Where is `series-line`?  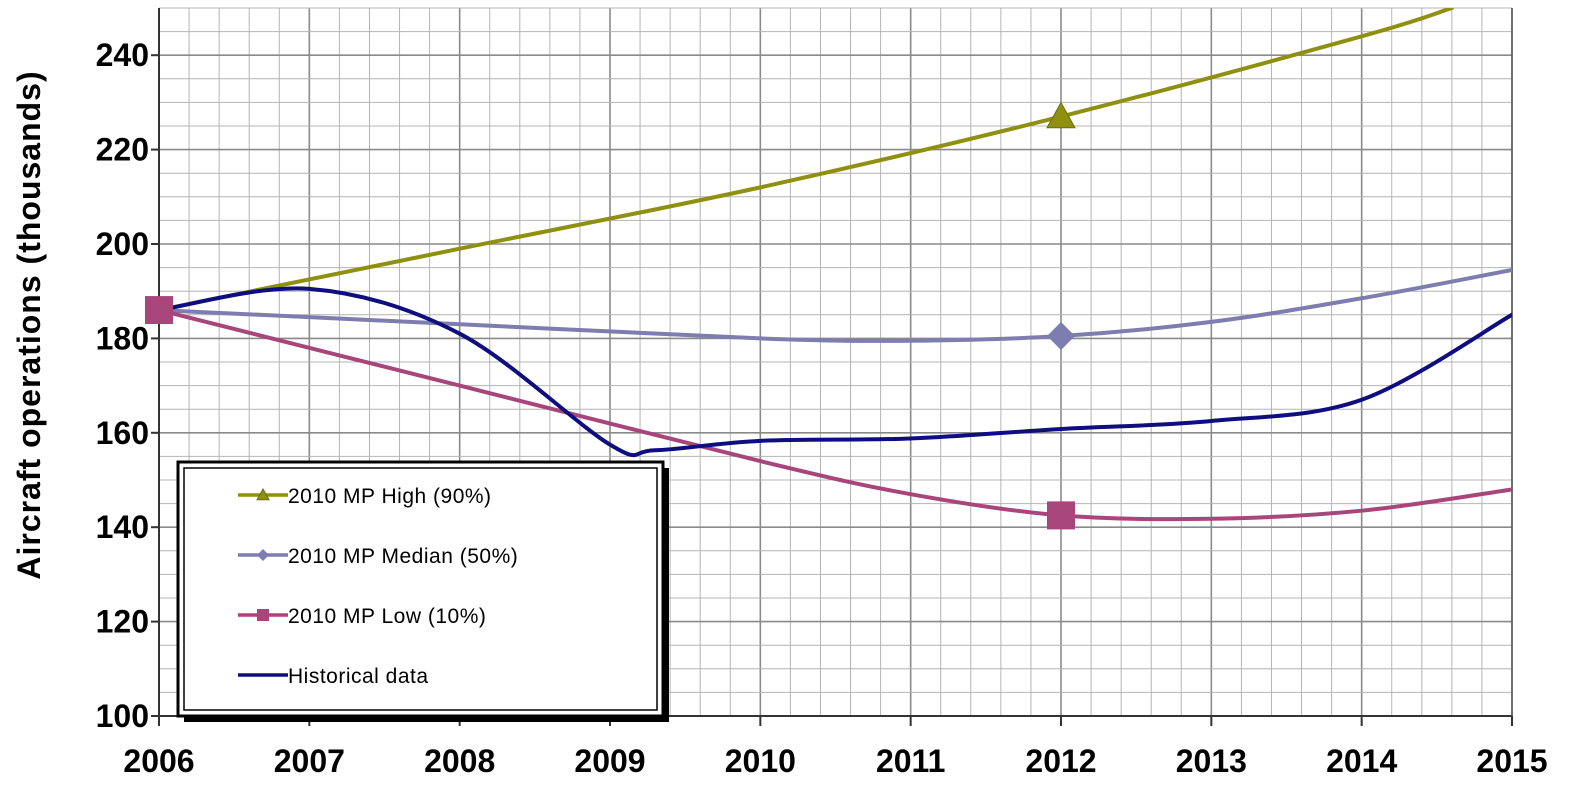
series-line is located at coordinates (835, 305).